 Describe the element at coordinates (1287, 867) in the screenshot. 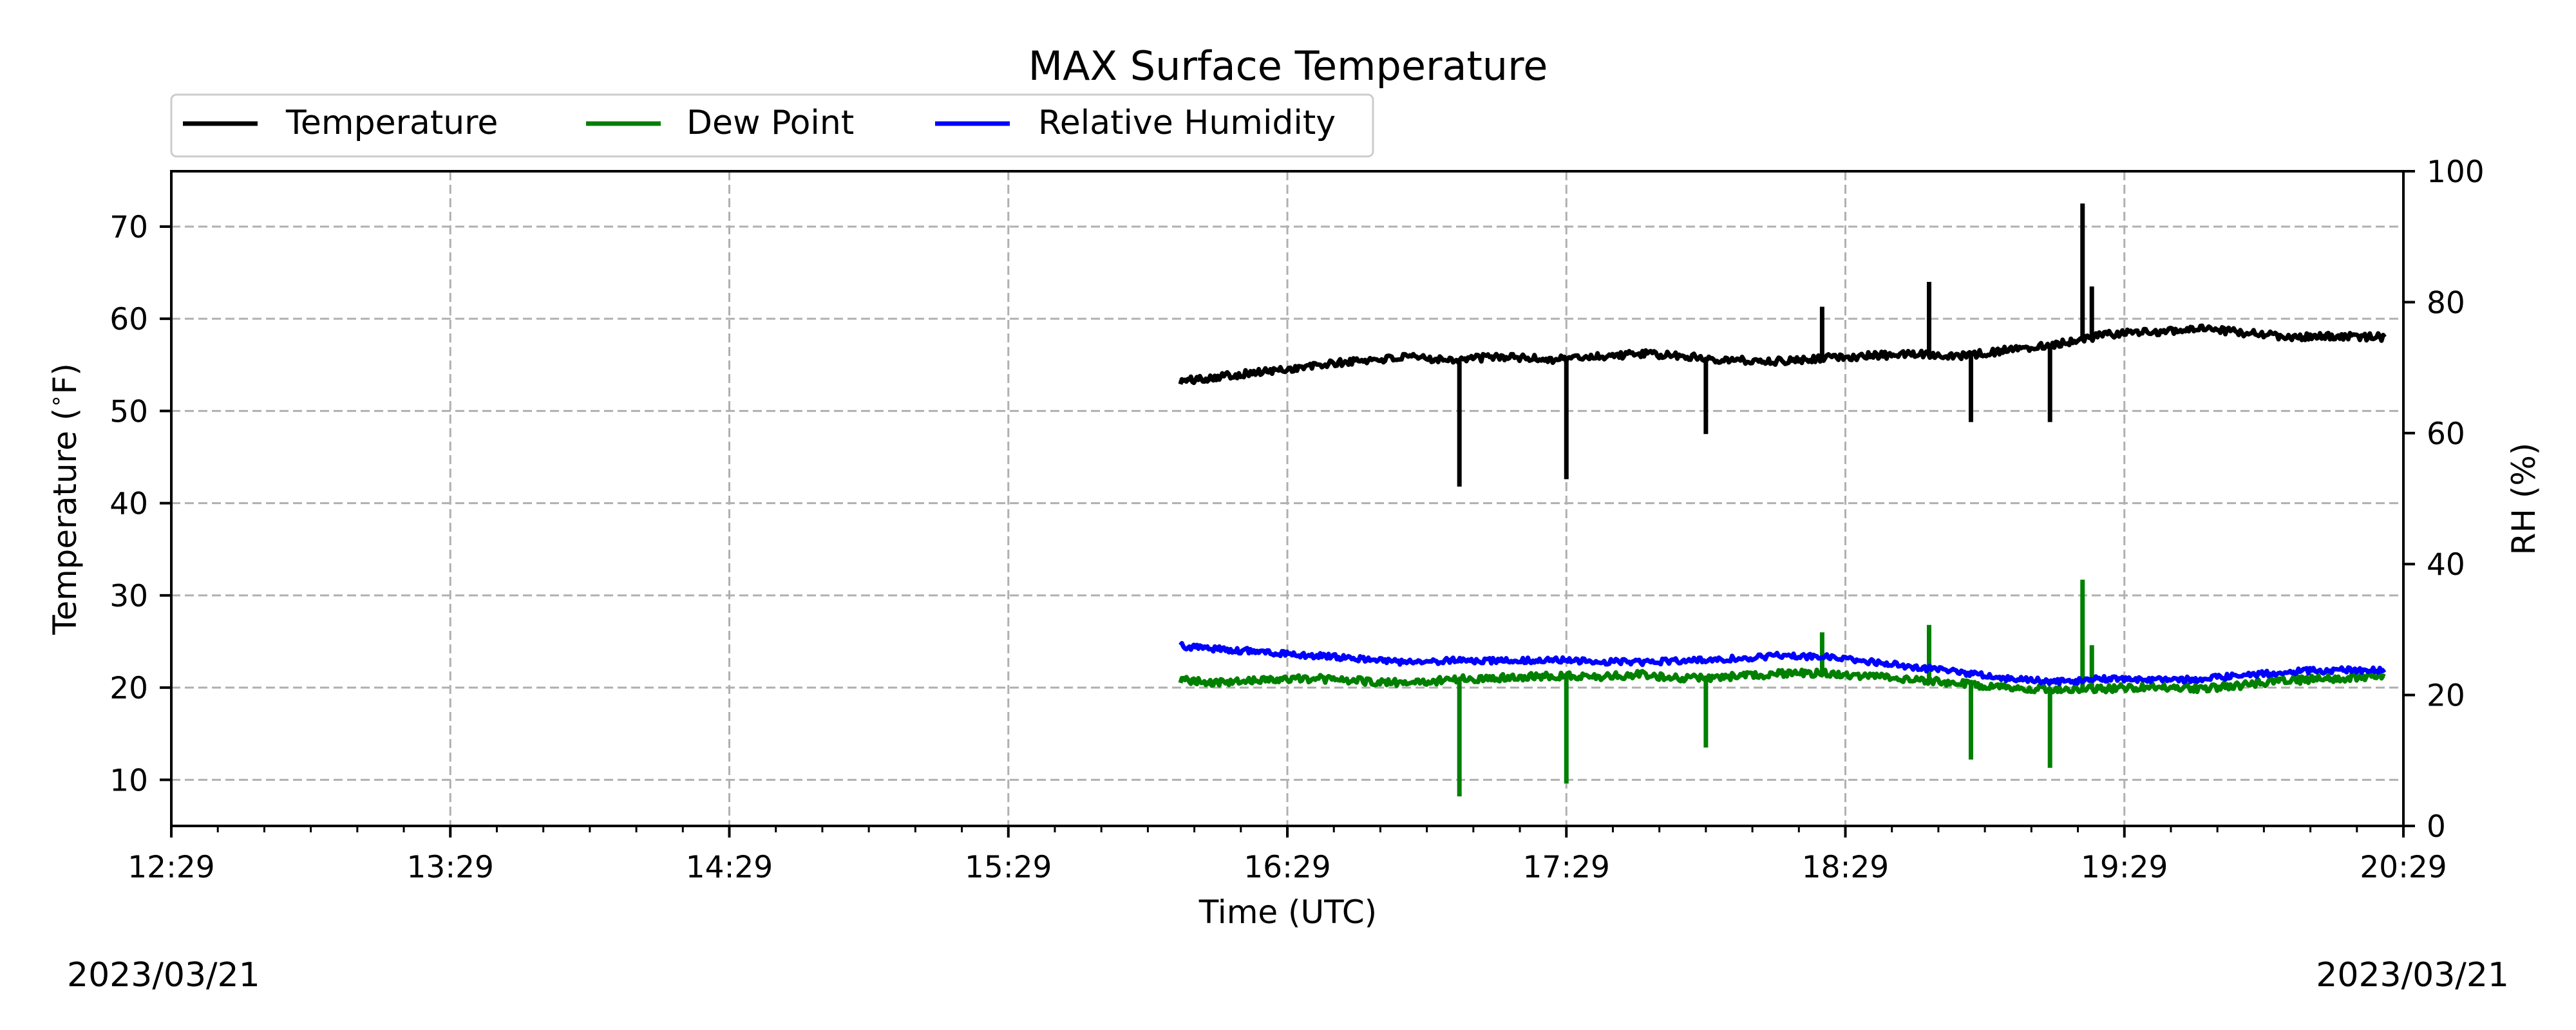

I see `x-tick-label: 16:29` at that location.